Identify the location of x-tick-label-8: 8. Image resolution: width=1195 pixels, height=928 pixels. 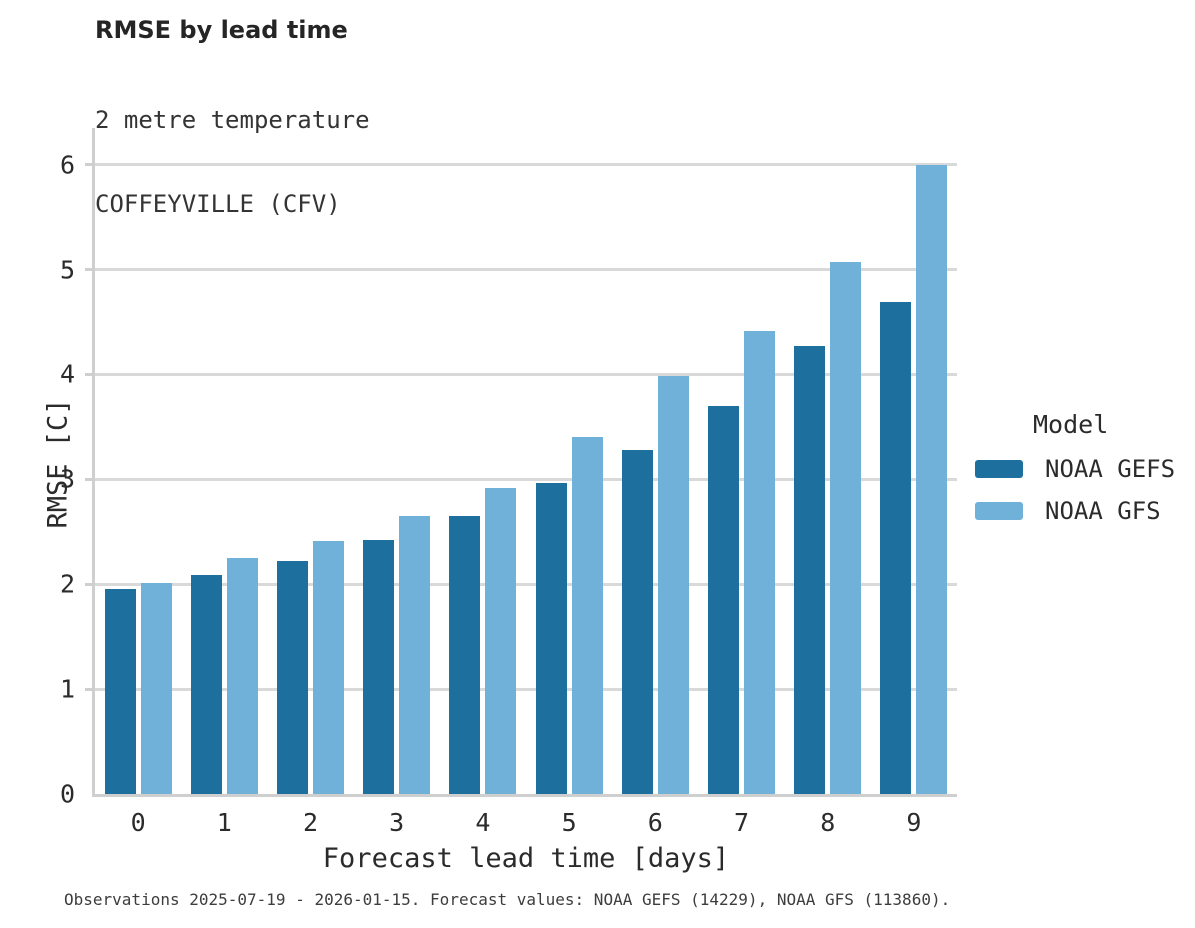
(828, 822).